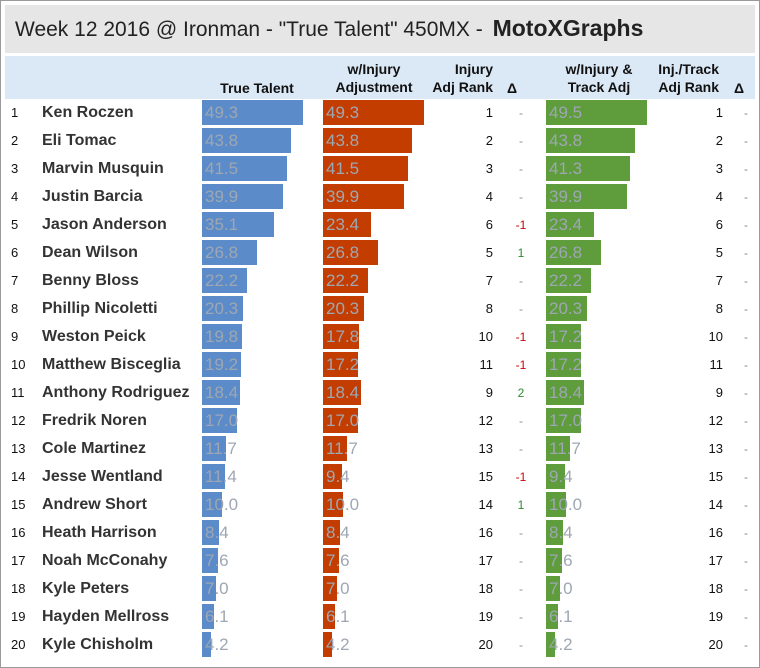 This screenshot has width=760, height=668. I want to click on value-label-track: 20.3, so click(566, 308).